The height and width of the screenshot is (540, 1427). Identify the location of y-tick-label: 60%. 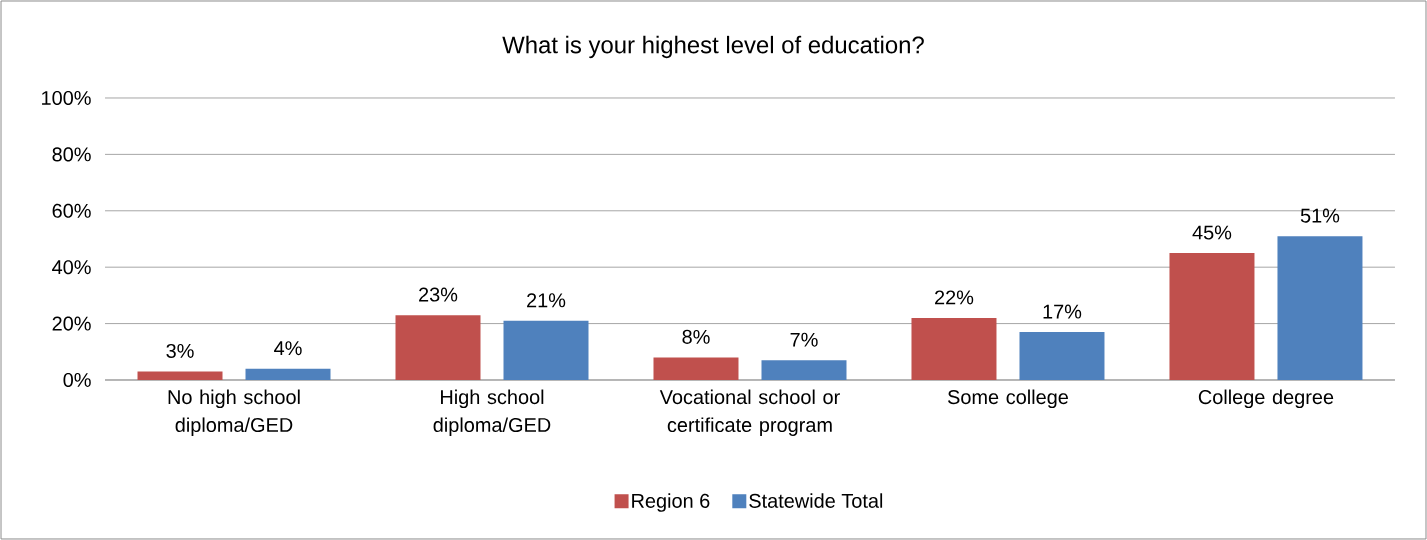
(71, 210).